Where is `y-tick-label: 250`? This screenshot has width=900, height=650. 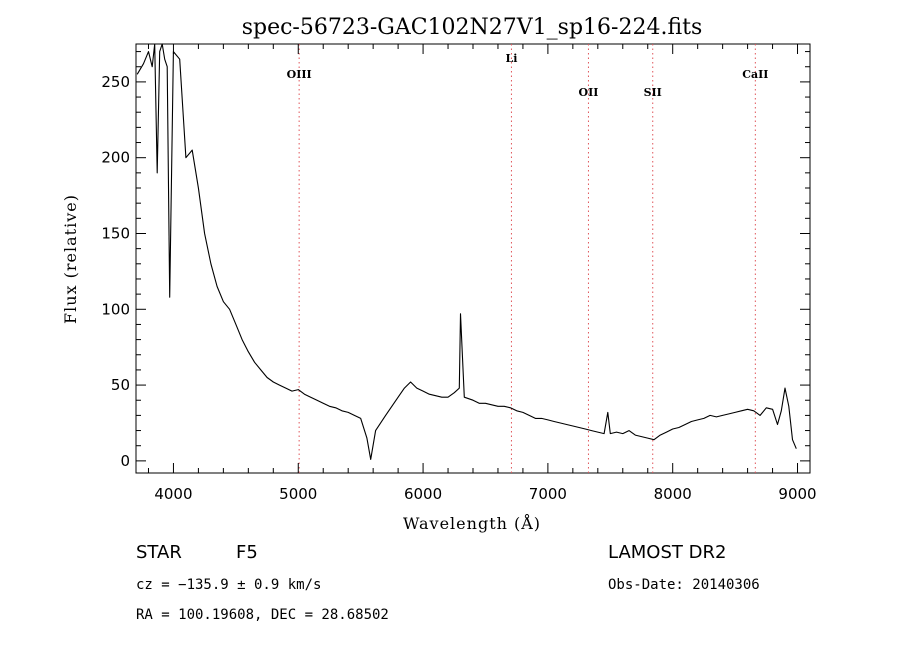
y-tick-label: 250 is located at coordinates (115, 82).